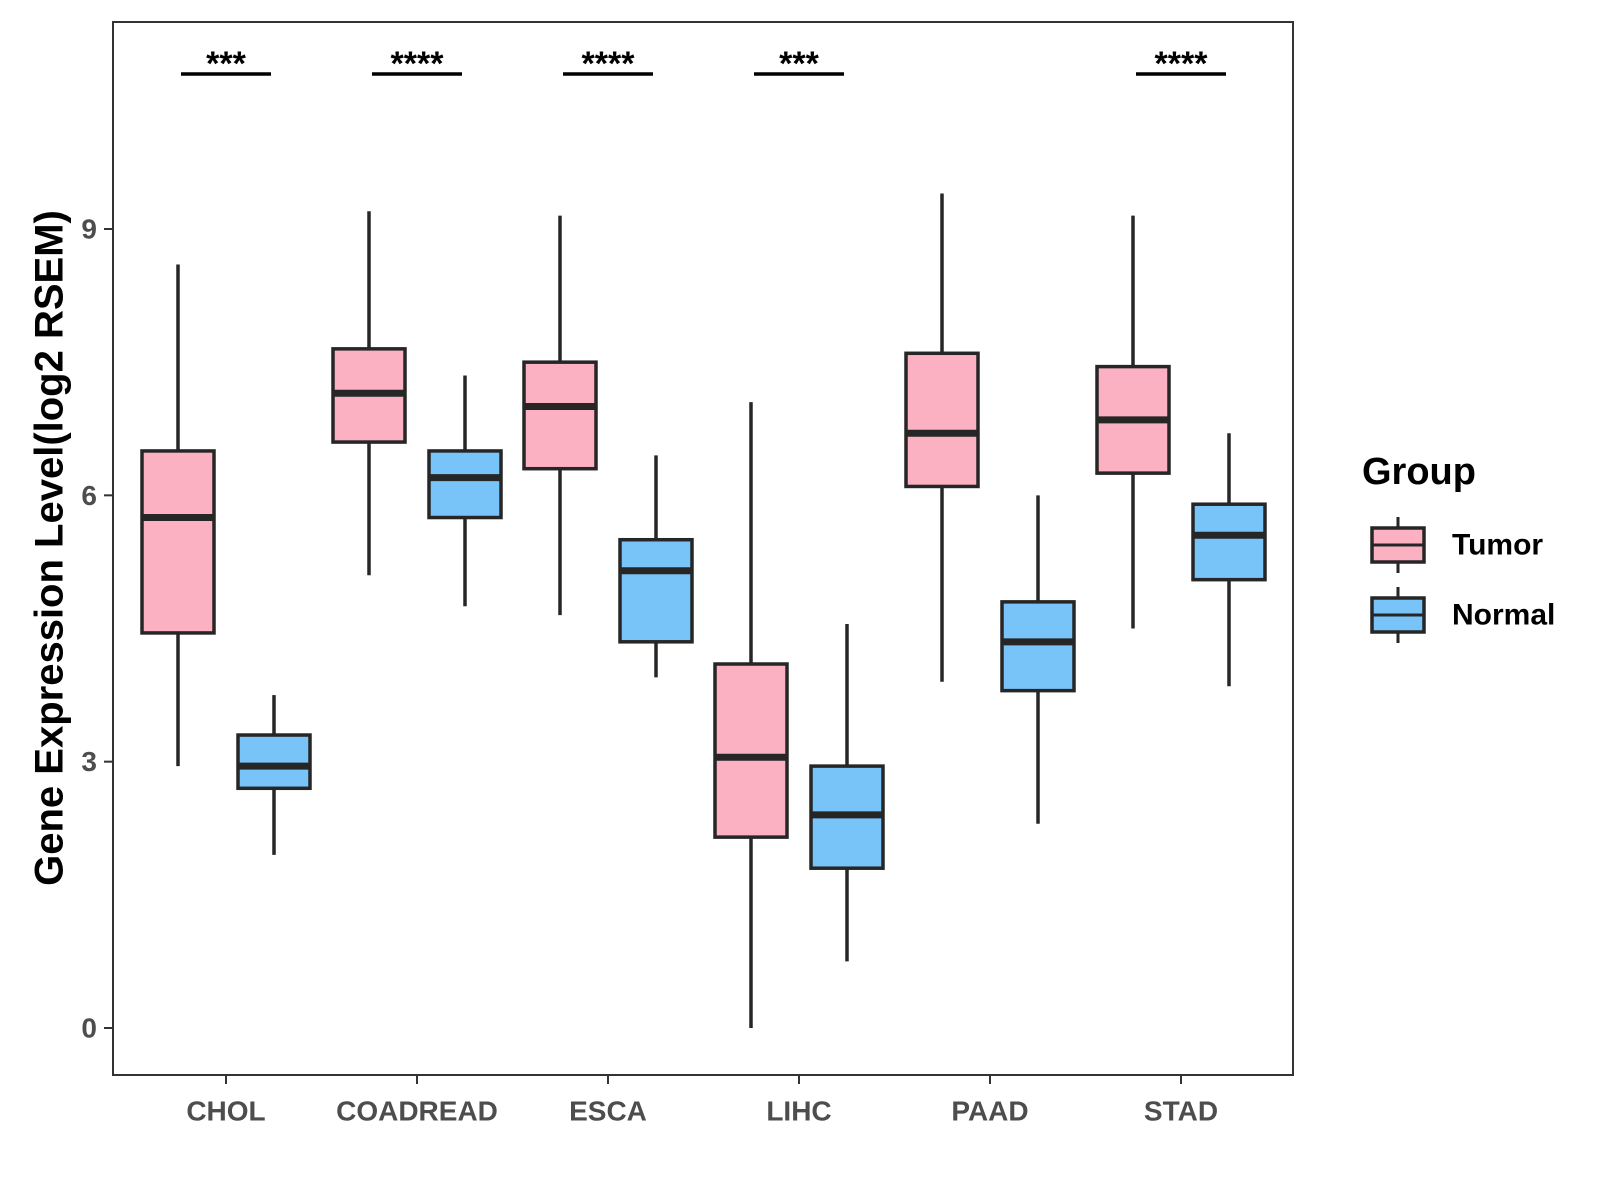 This screenshot has height=1200, width=1600. Describe the element at coordinates (50, 548) in the screenshot. I see `y-axis-title: Gene Expression Level(log2 RSEM)` at that location.